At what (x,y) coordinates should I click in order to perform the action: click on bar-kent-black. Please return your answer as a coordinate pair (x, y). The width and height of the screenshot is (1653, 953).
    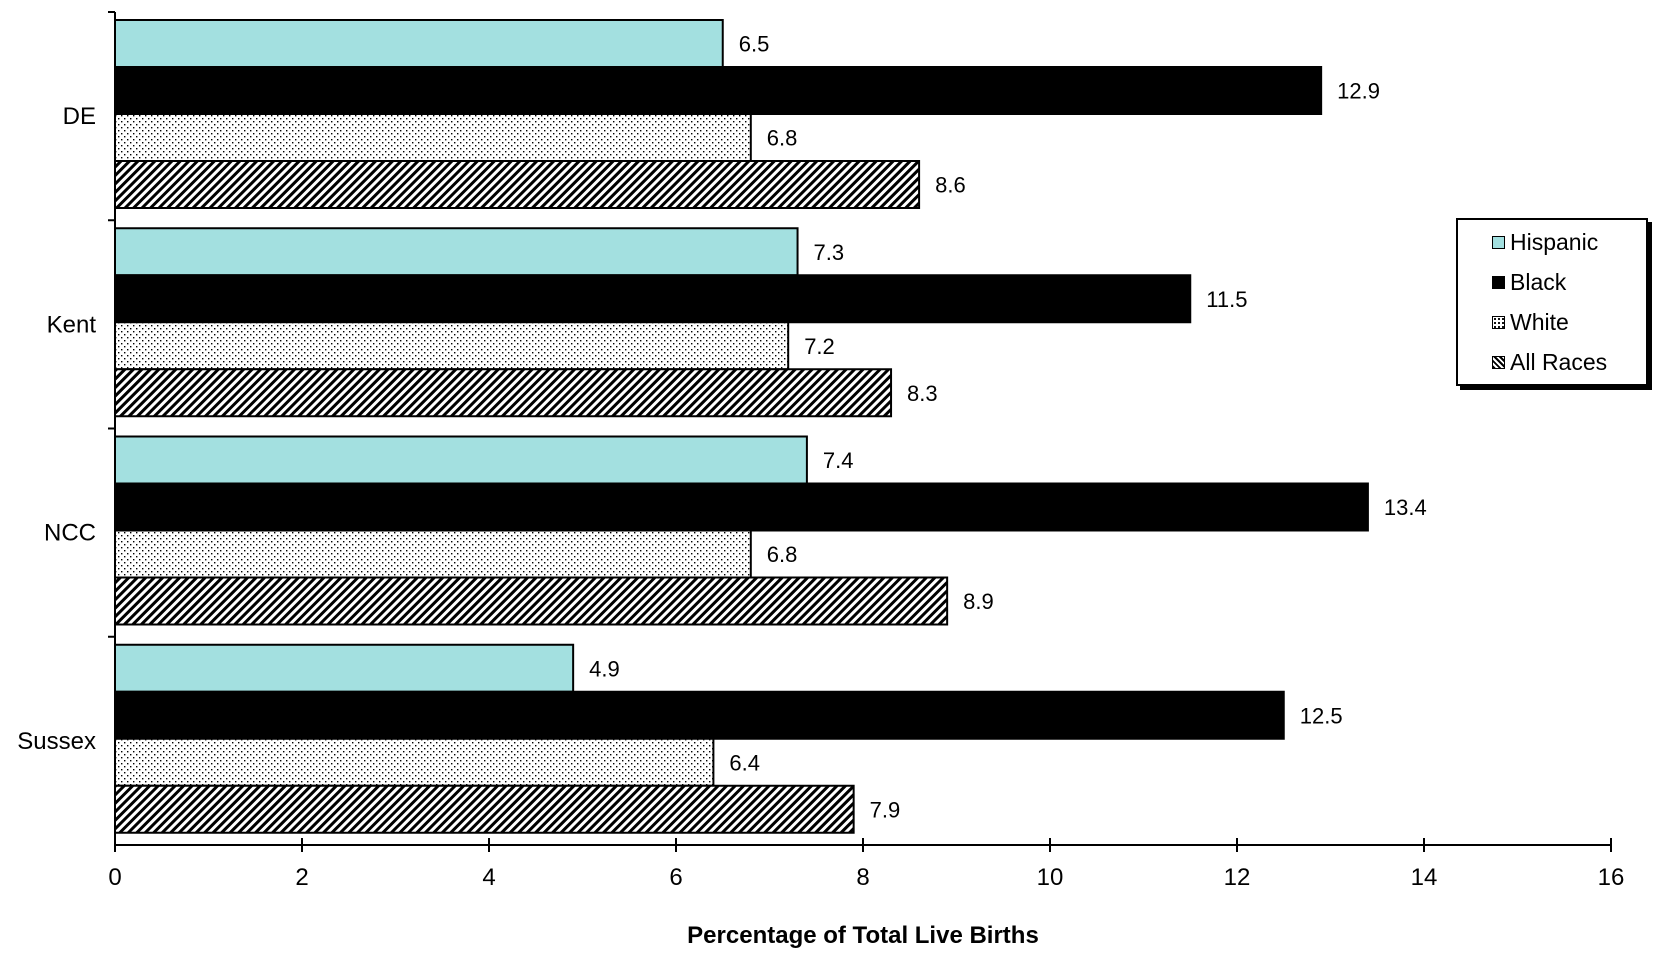
    Looking at the image, I should click on (653, 299).